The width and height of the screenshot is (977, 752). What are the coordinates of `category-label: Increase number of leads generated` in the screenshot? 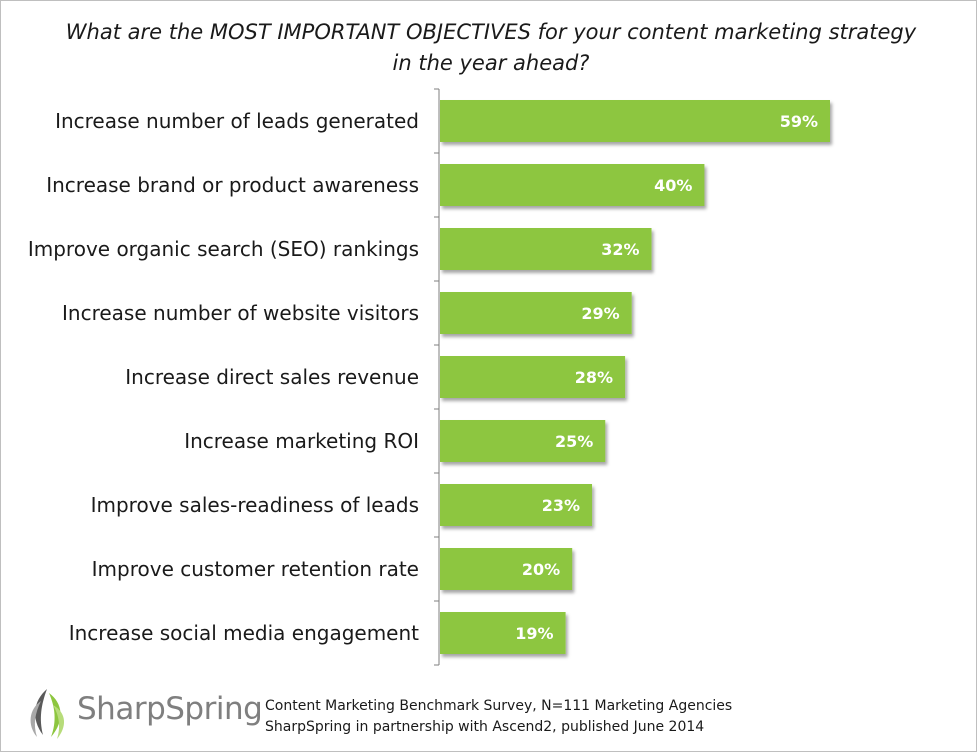 It's located at (237, 121).